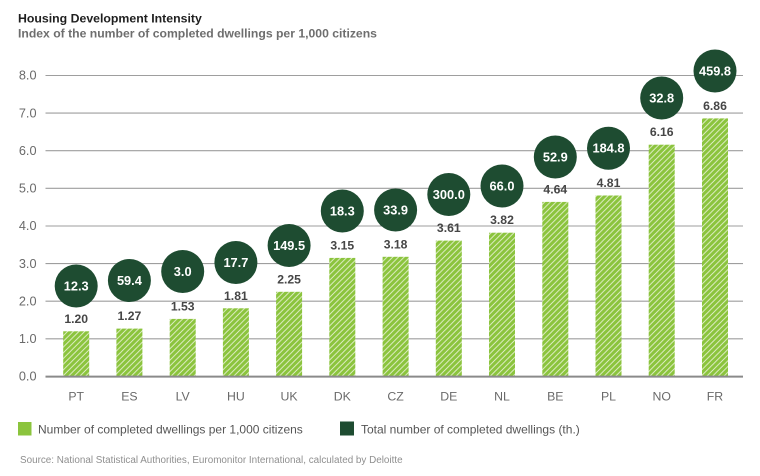  Describe the element at coordinates (661, 97) in the screenshot. I see `svg-text: 32.8` at that location.